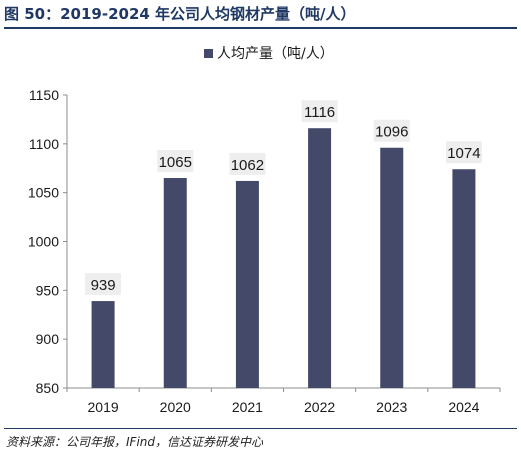 This screenshot has height=457, width=521. Describe the element at coordinates (275, 54) in the screenshot. I see `legend-label: 人均产量（吨/人）` at that location.